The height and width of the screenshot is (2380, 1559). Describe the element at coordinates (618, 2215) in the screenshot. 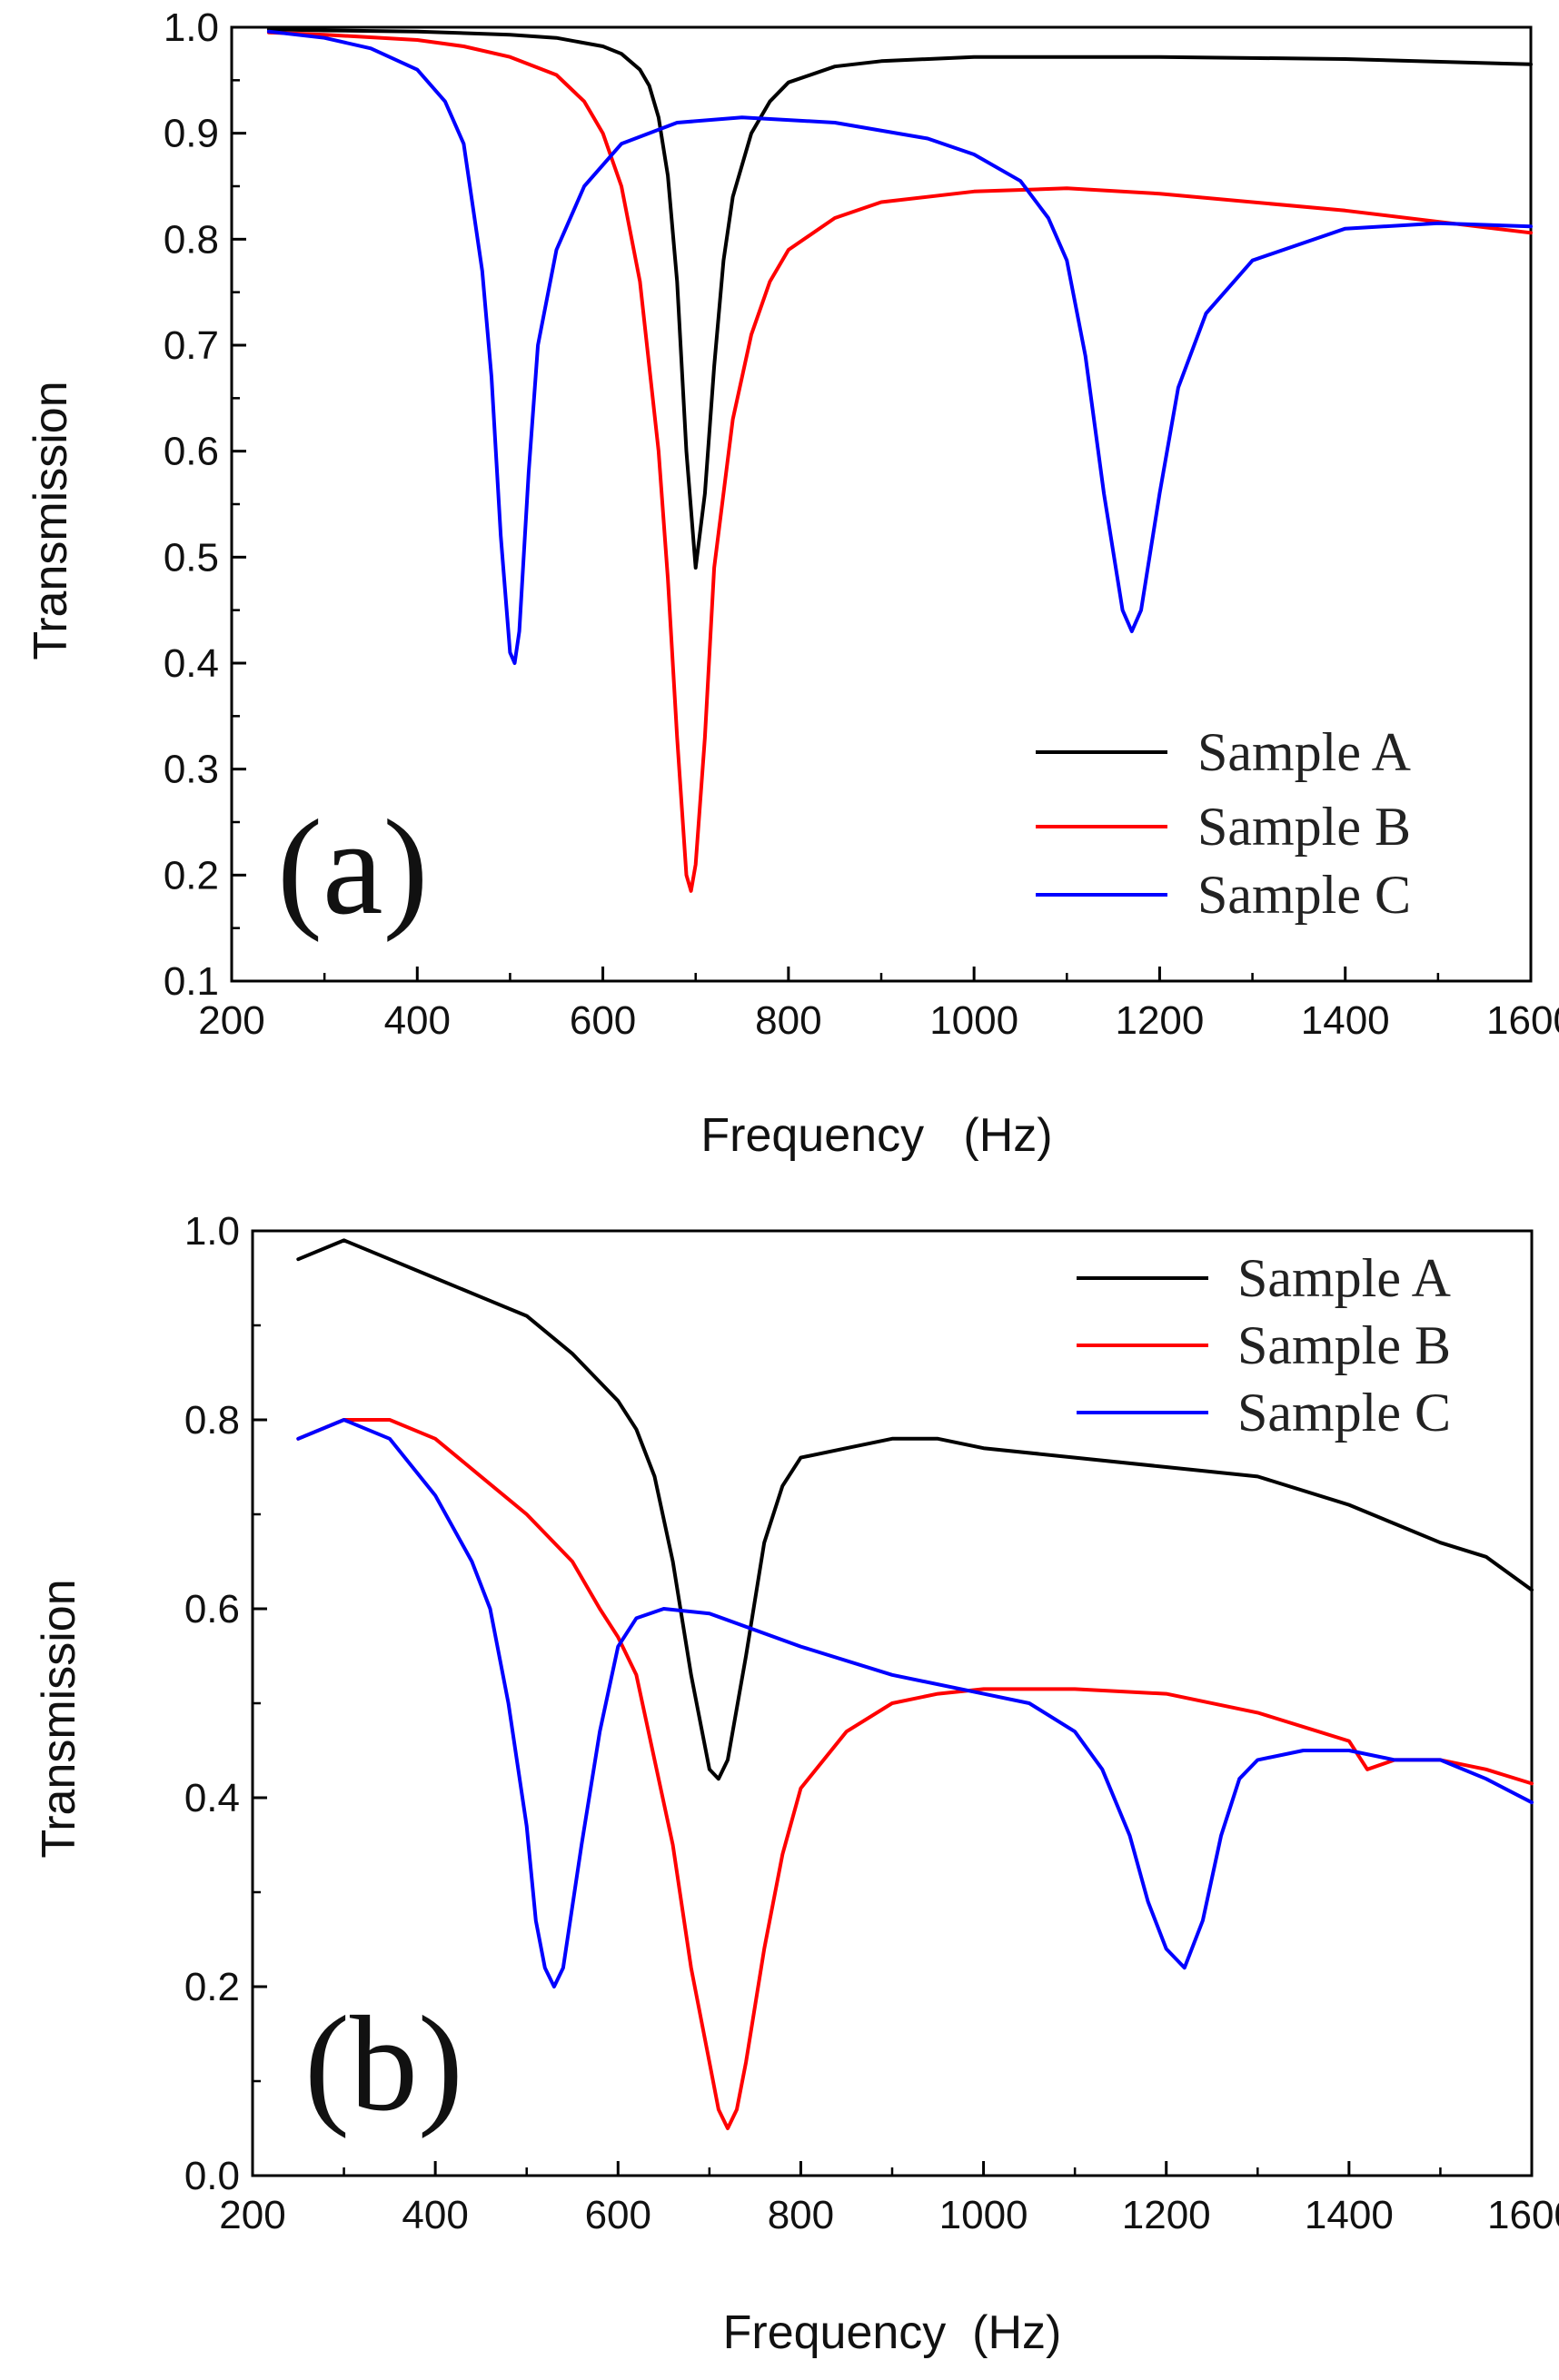

I see `chart-b-xtick-label: 600` at that location.